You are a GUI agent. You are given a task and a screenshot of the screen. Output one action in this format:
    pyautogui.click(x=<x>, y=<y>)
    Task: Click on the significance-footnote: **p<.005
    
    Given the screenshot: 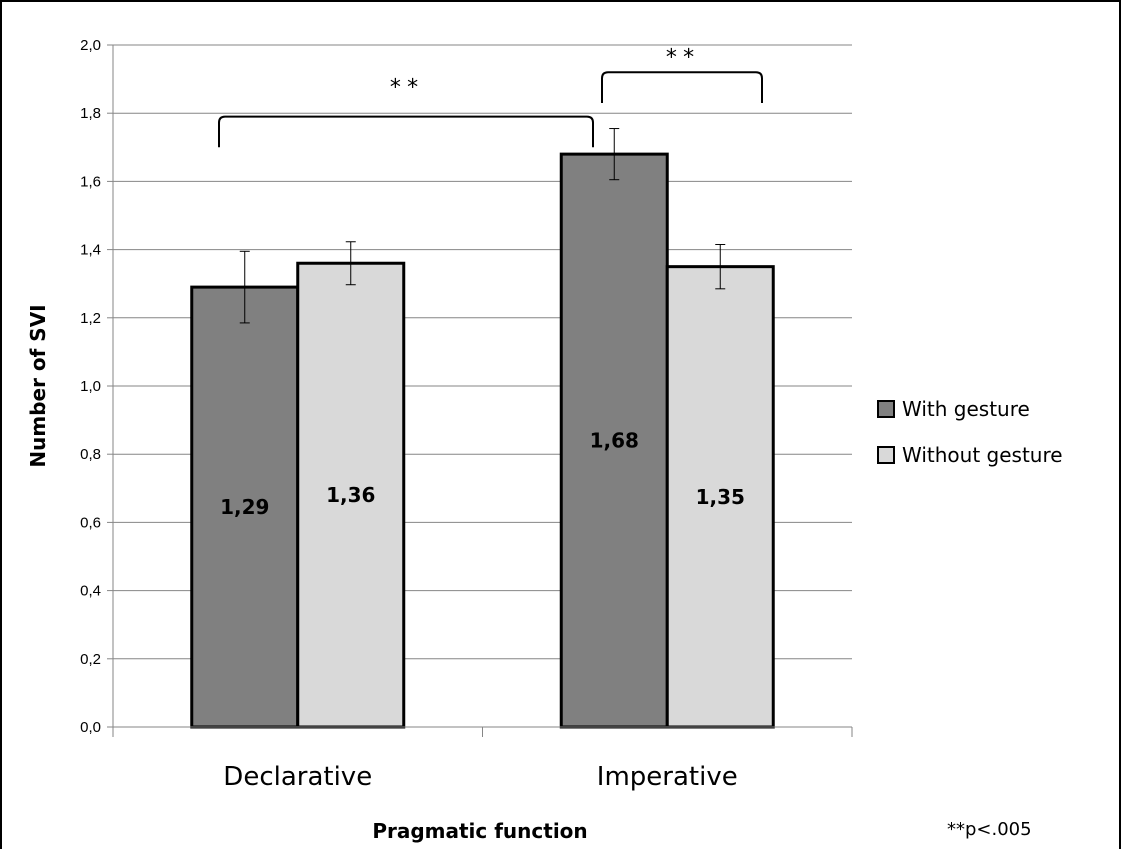 What is the action you would take?
    pyautogui.click(x=989, y=829)
    